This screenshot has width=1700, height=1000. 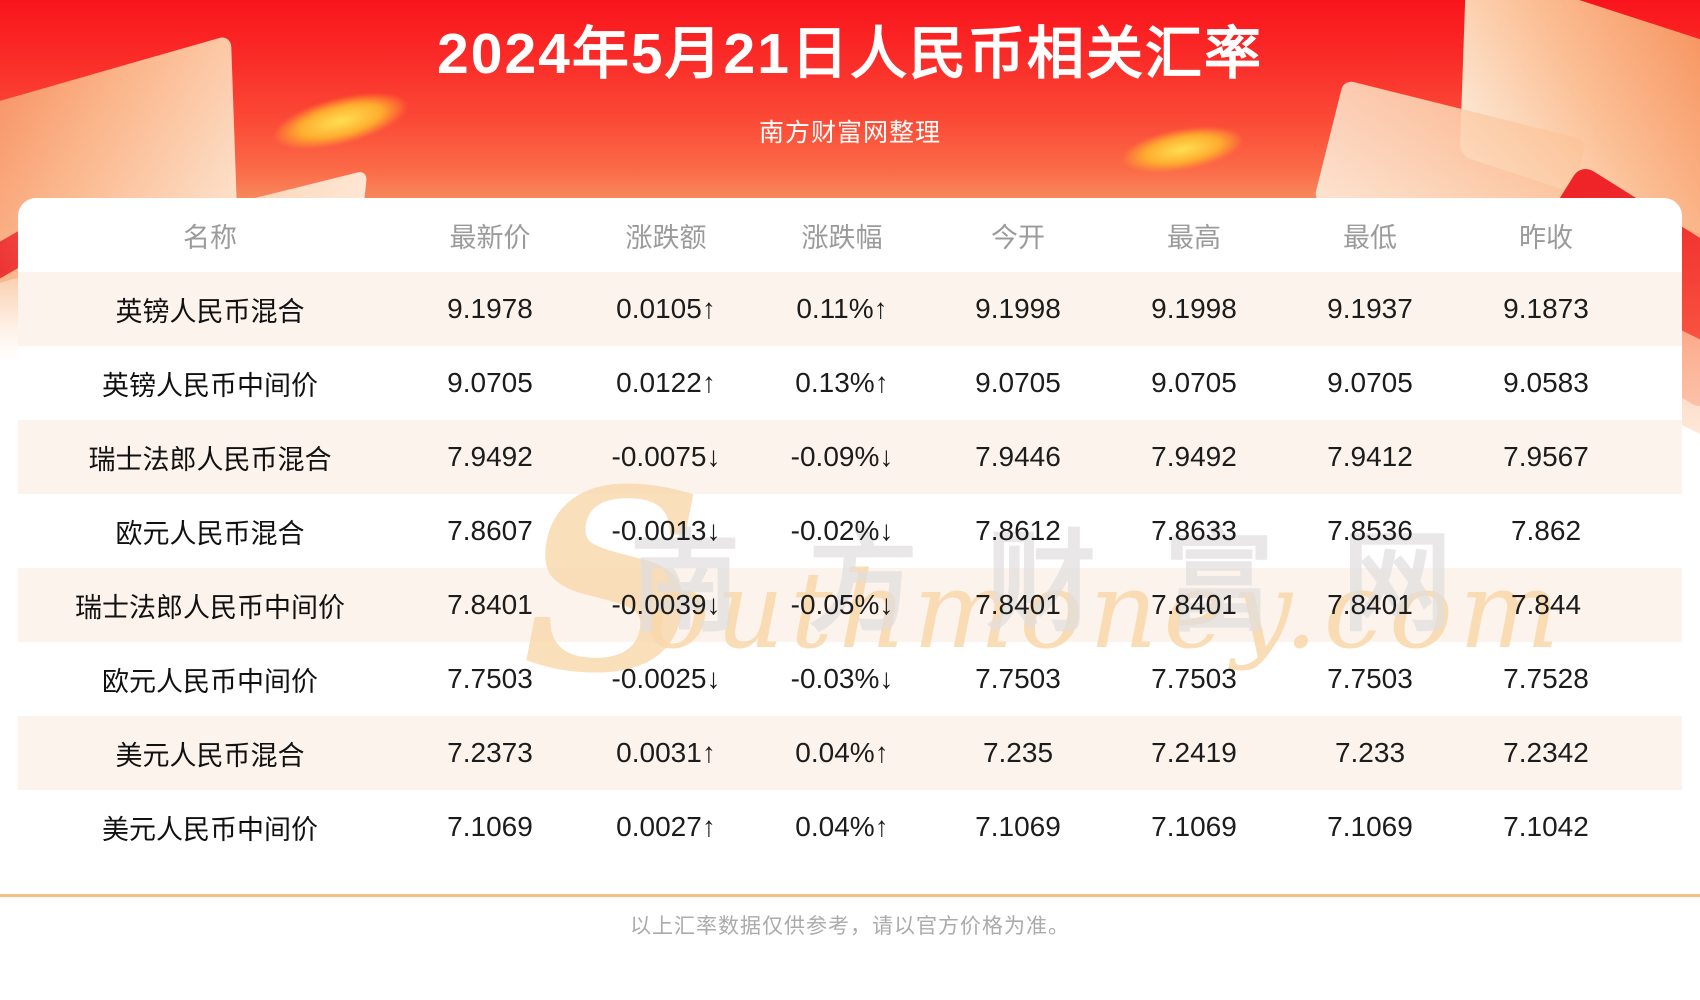 I want to click on prev-close-cell: 7.2342, so click(x=1546, y=752).